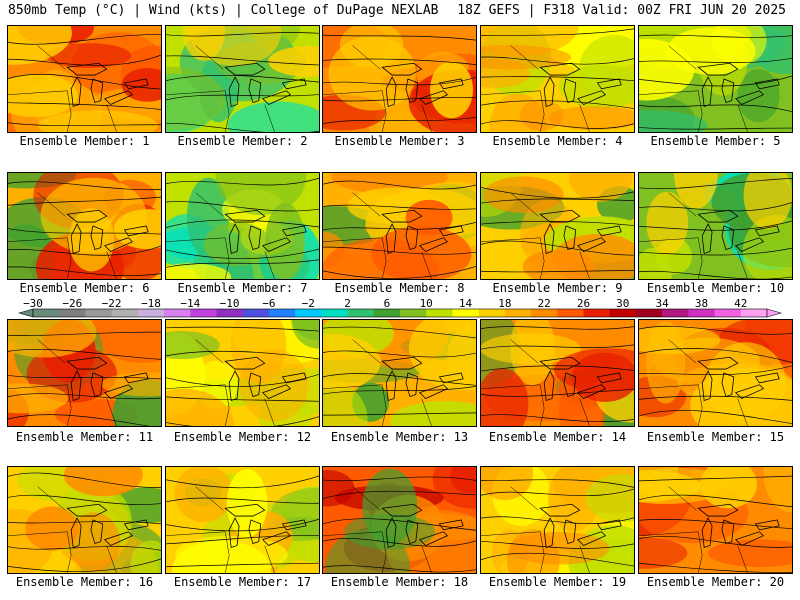 The width and height of the screenshot is (800, 600). What do you see at coordinates (715, 582) in the screenshot?
I see `ensemble-member-label: Ensemble Member: 20` at bounding box center [715, 582].